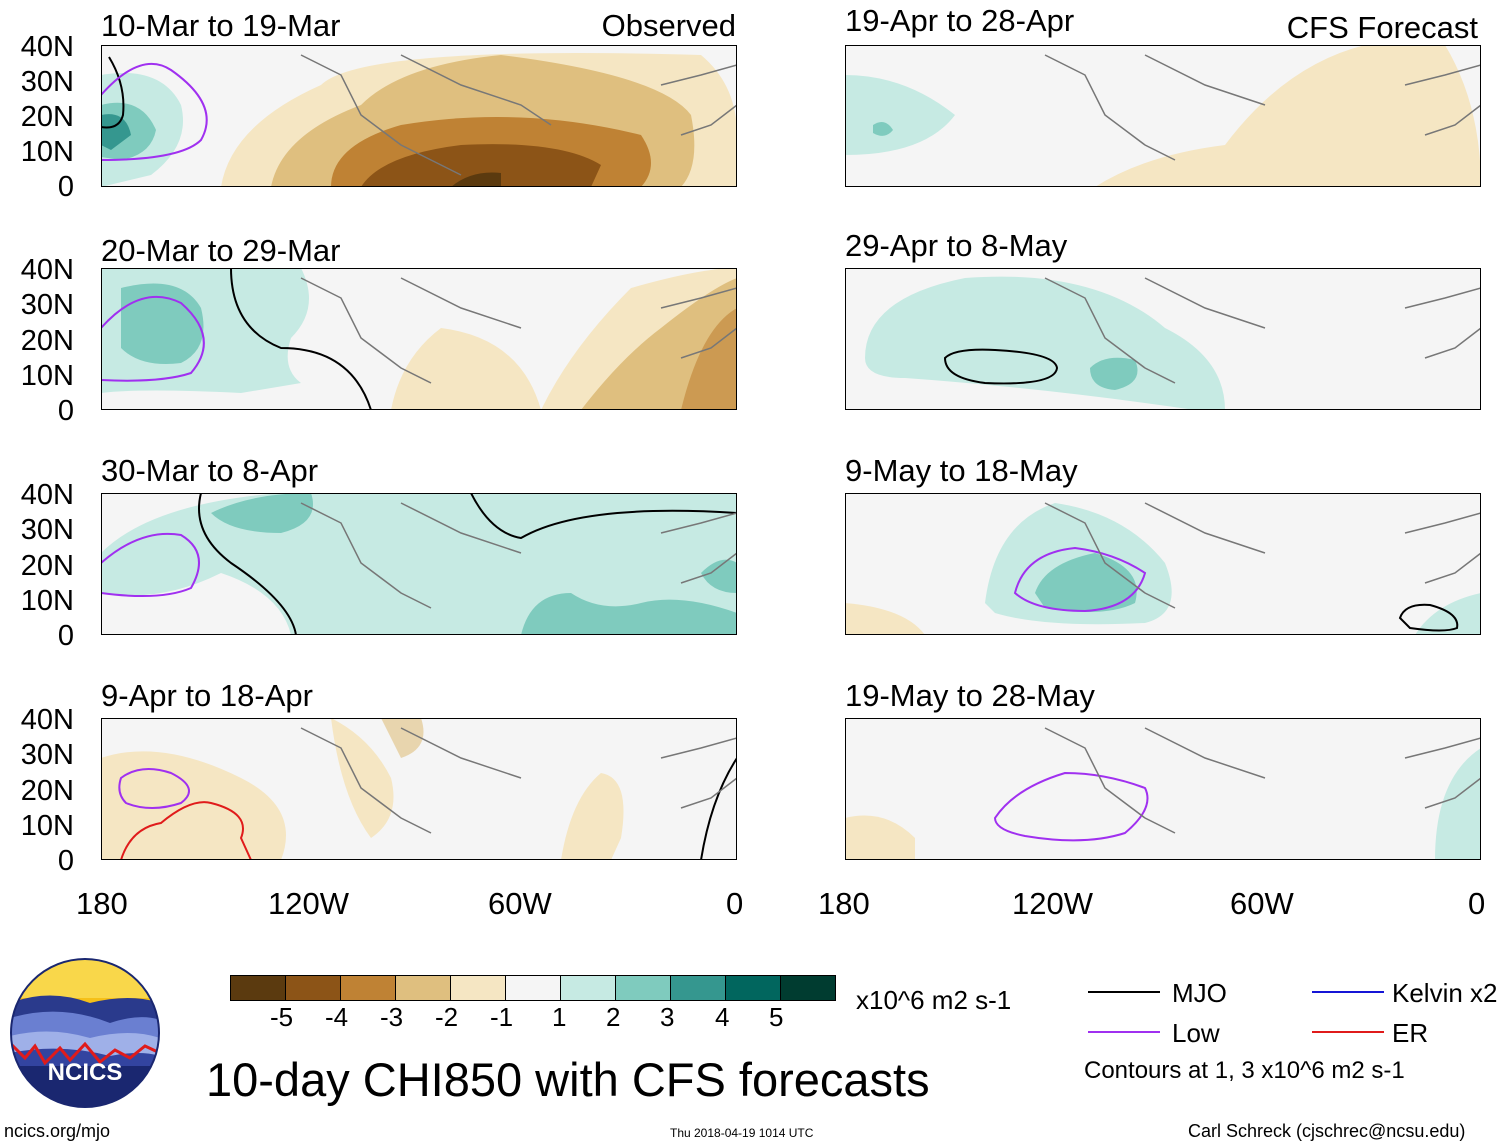 Image resolution: width=1510 pixels, height=1147 pixels. I want to click on legend-label-mjo: MJO, so click(1199, 993).